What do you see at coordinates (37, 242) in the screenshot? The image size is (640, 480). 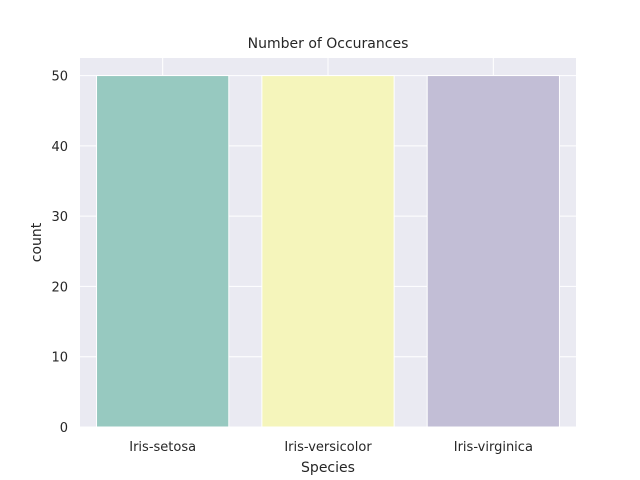 I see `y-axis-label: count` at bounding box center [37, 242].